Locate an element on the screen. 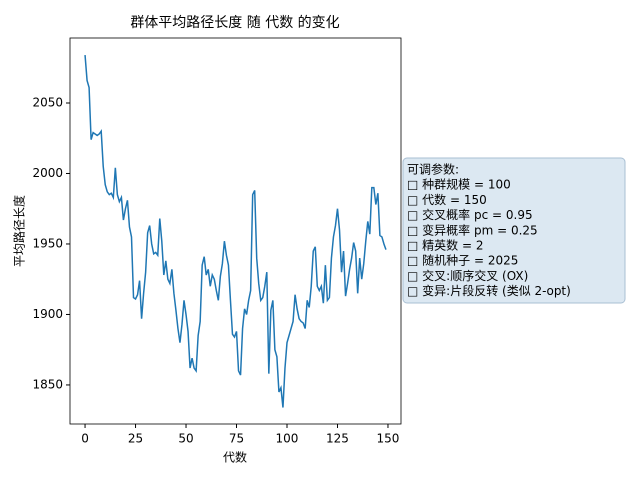  x-tick-label: 100 is located at coordinates (287, 439).